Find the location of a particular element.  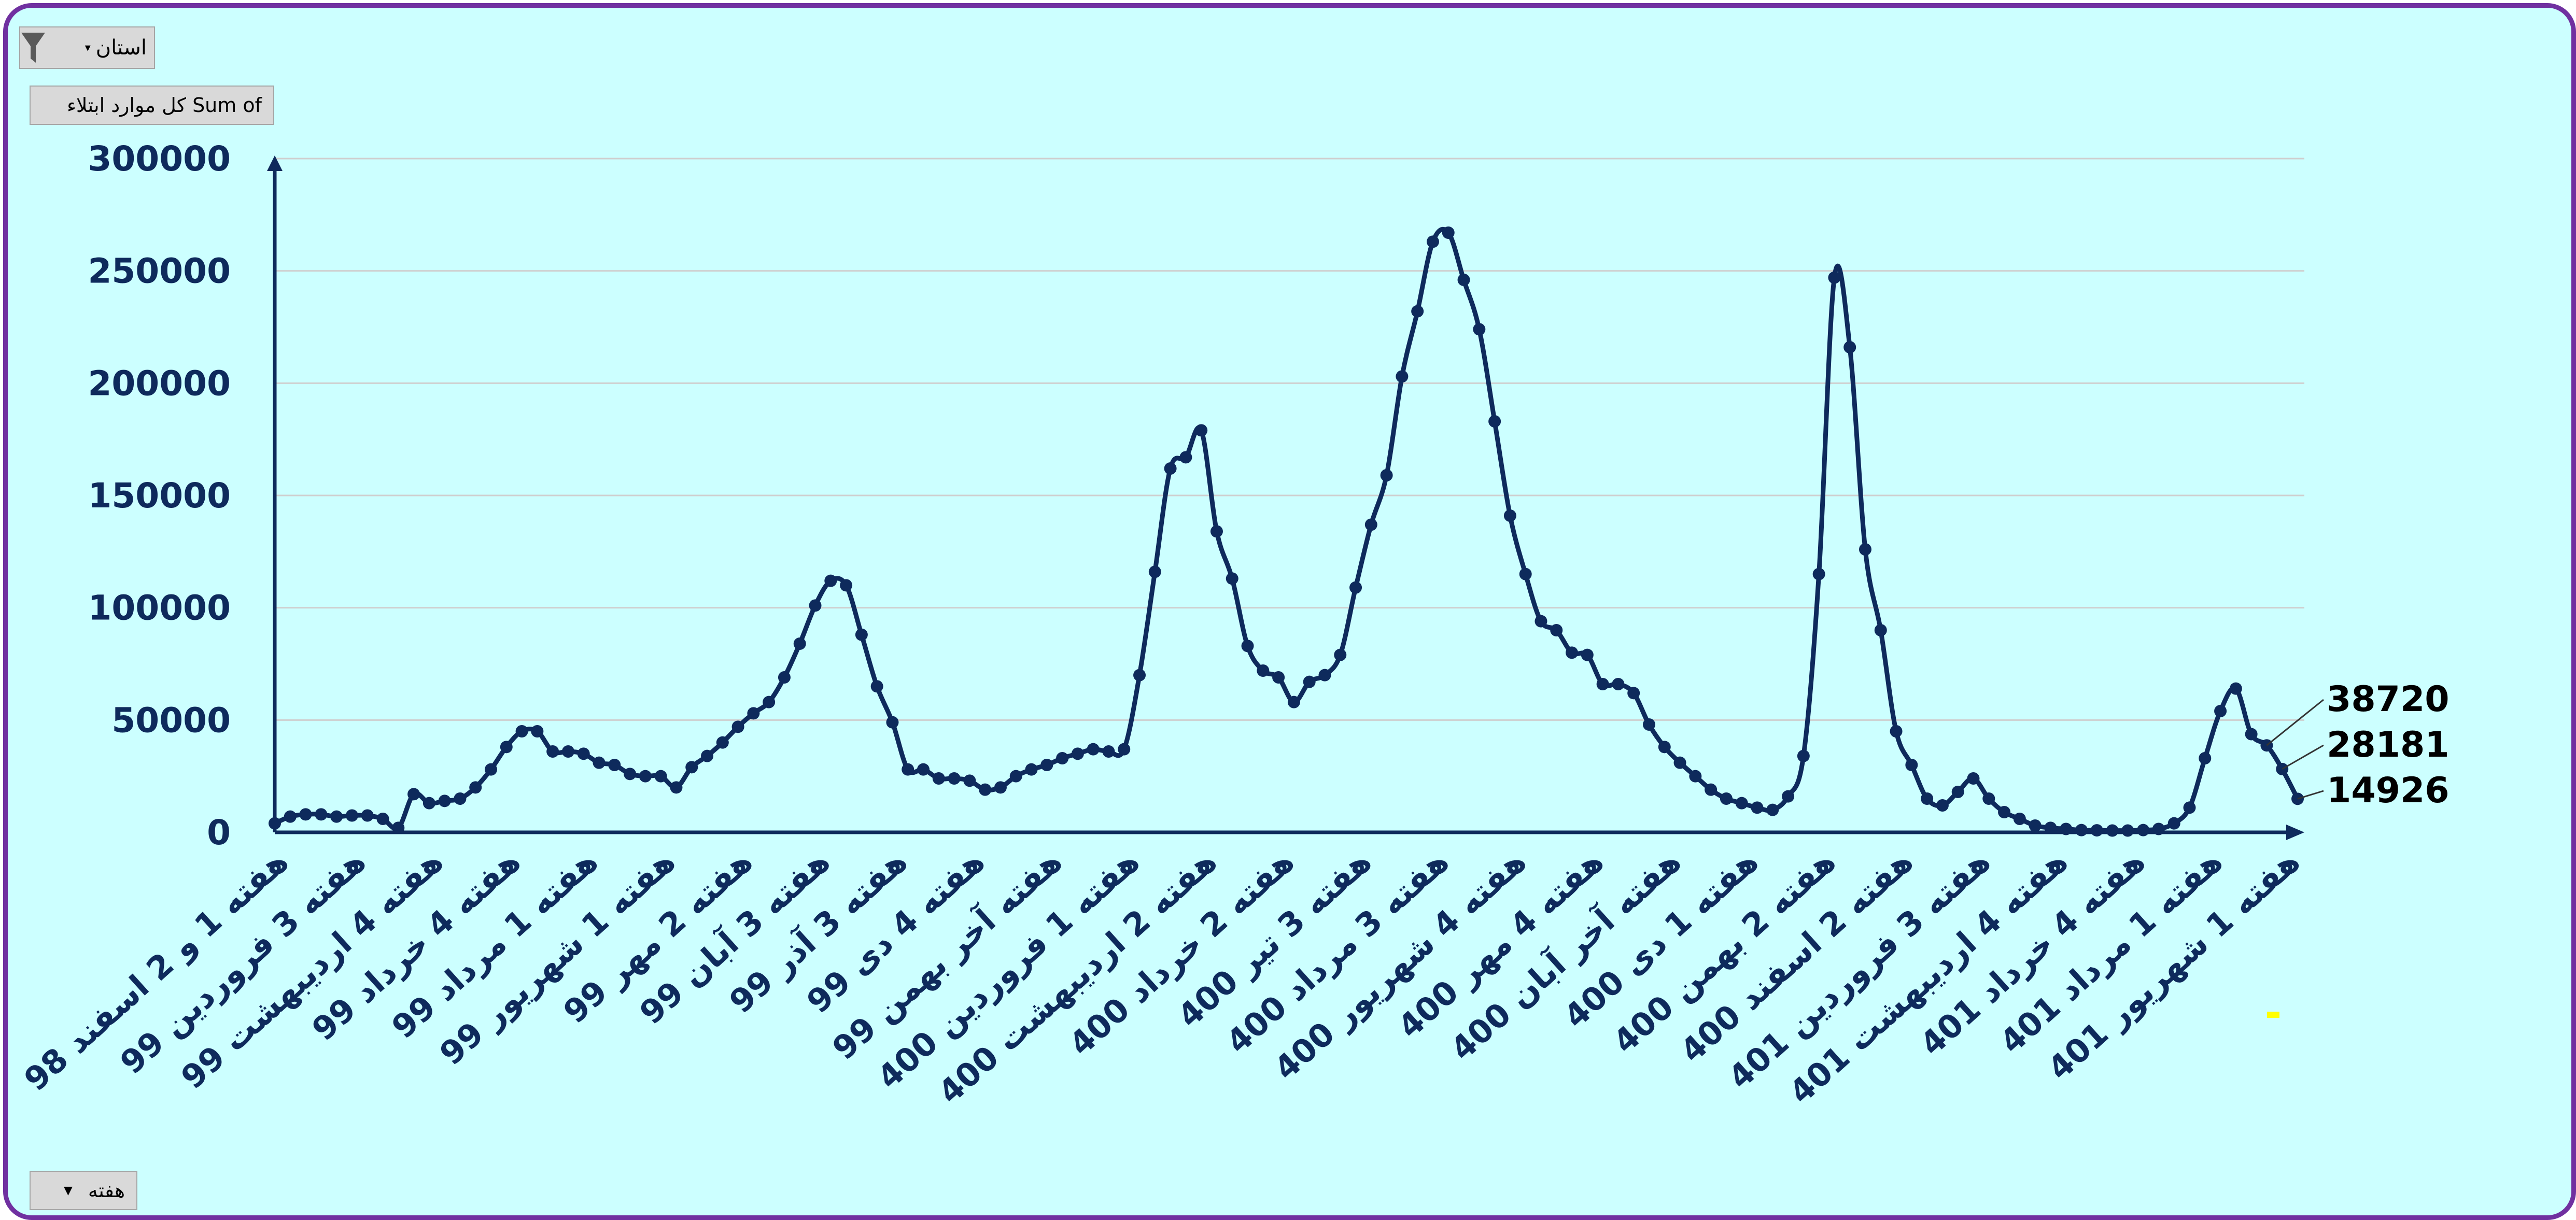

week-field-label: هفته is located at coordinates (106, 1190).